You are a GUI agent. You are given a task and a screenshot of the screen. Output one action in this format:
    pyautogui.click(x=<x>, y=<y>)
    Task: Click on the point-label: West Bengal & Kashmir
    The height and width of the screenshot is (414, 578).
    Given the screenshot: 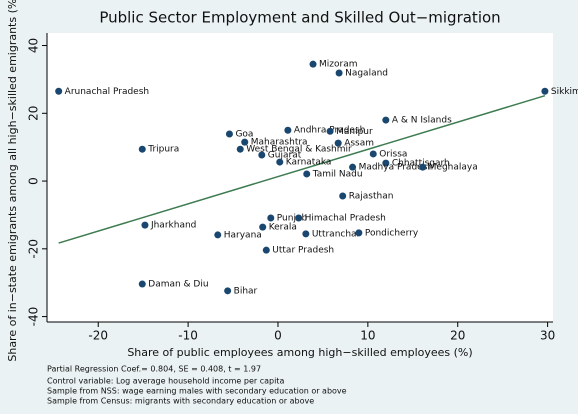 What is the action you would take?
    pyautogui.click(x=299, y=150)
    